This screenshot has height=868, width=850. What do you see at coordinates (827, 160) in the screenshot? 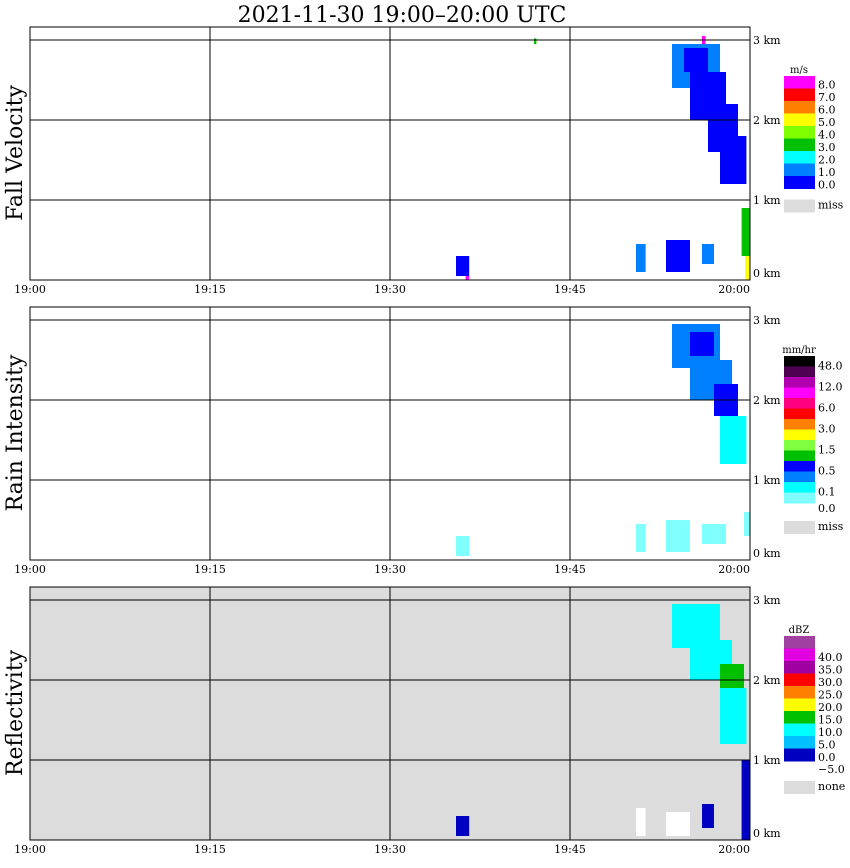
I see `legend-label: 2.0` at bounding box center [827, 160].